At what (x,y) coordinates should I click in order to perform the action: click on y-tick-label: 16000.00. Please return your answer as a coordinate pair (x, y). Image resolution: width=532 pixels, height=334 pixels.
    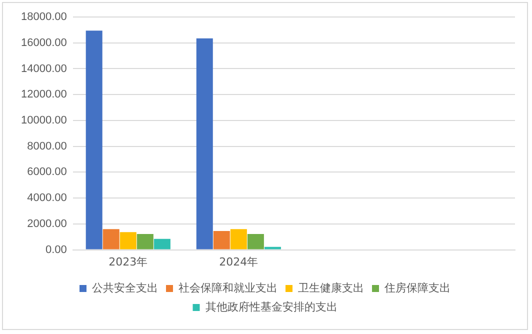
    Looking at the image, I should click on (43, 42).